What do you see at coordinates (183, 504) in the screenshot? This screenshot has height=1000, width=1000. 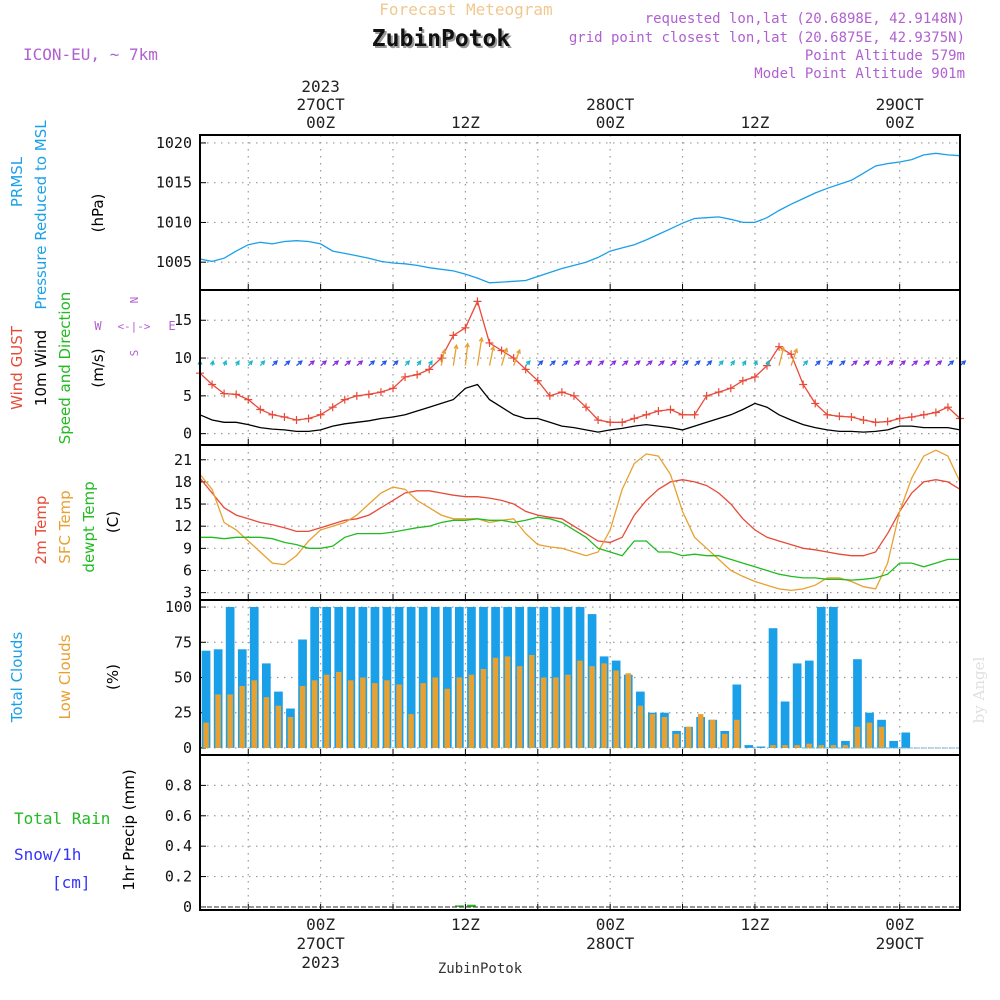 I see `y-tick-label: 15` at bounding box center [183, 504].